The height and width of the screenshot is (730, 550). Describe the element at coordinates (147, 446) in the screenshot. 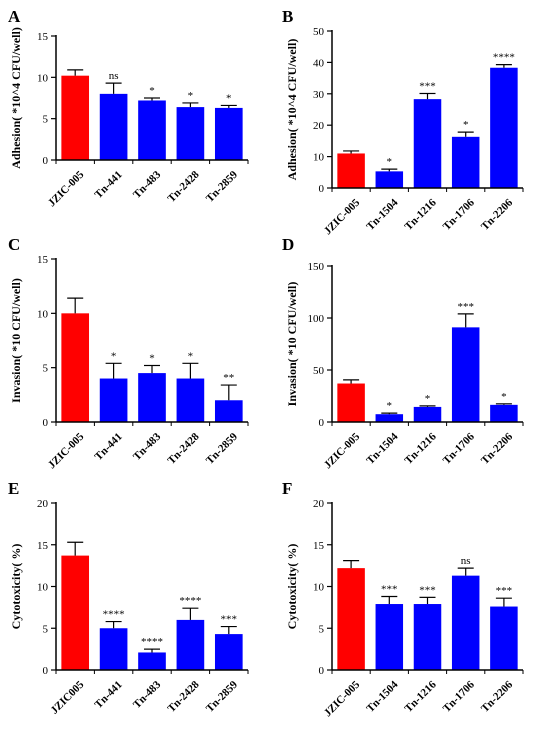

I see `x-tick-label: Tn-483` at that location.